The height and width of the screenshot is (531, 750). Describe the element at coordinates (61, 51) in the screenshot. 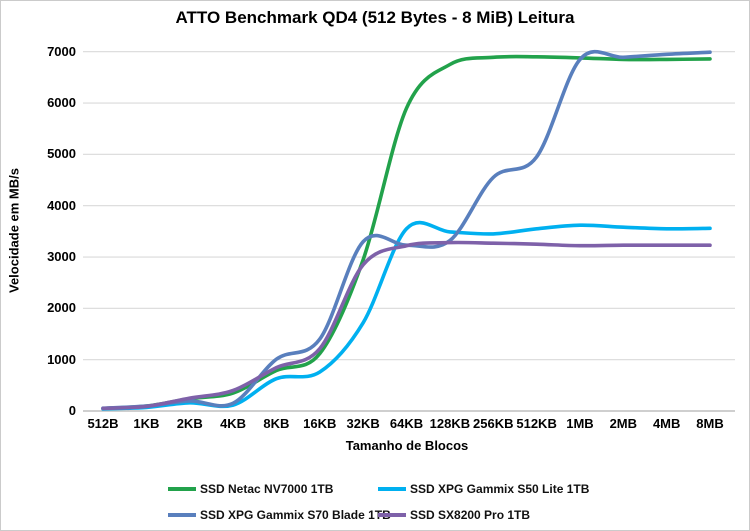

I see `y-tick-label-7000: 7000` at that location.